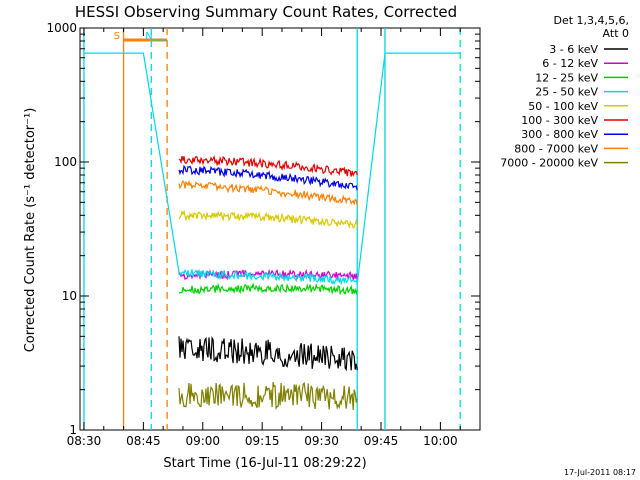  I want to click on x-tick-label: 09:00, so click(202, 441).